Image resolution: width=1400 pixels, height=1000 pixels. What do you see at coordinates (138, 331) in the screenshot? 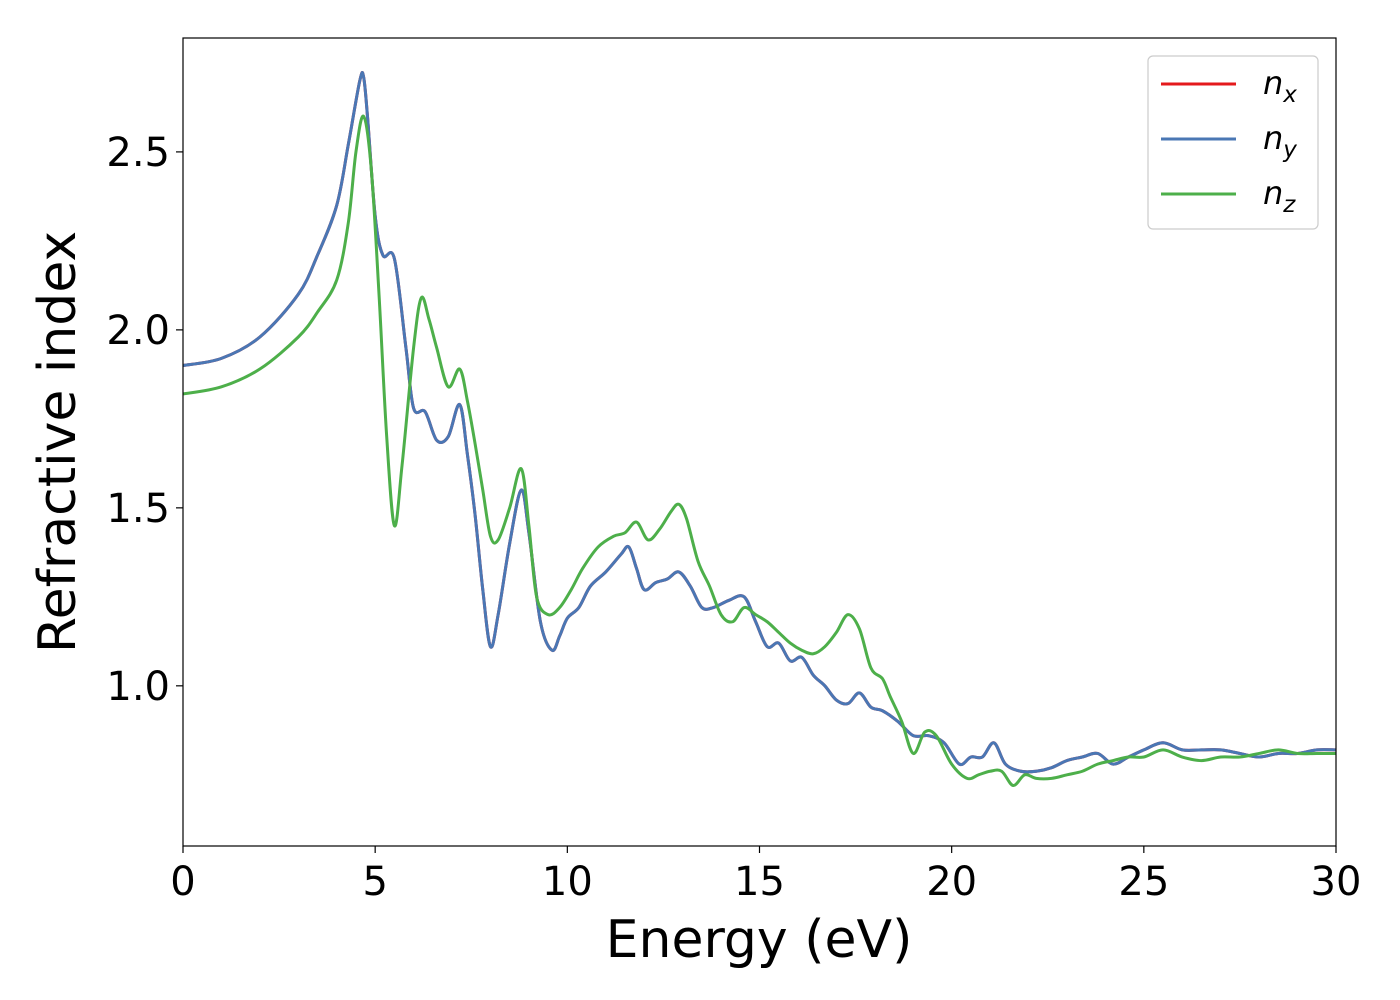
I see `y-tick-label: 2.0` at bounding box center [138, 331].